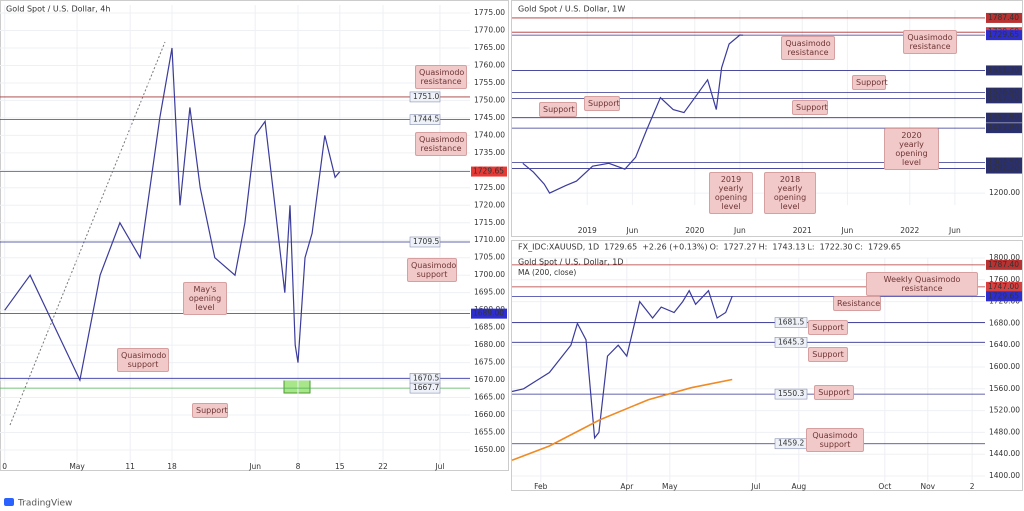  I want to click on y-tick-label: 1750.00, so click(489, 99).